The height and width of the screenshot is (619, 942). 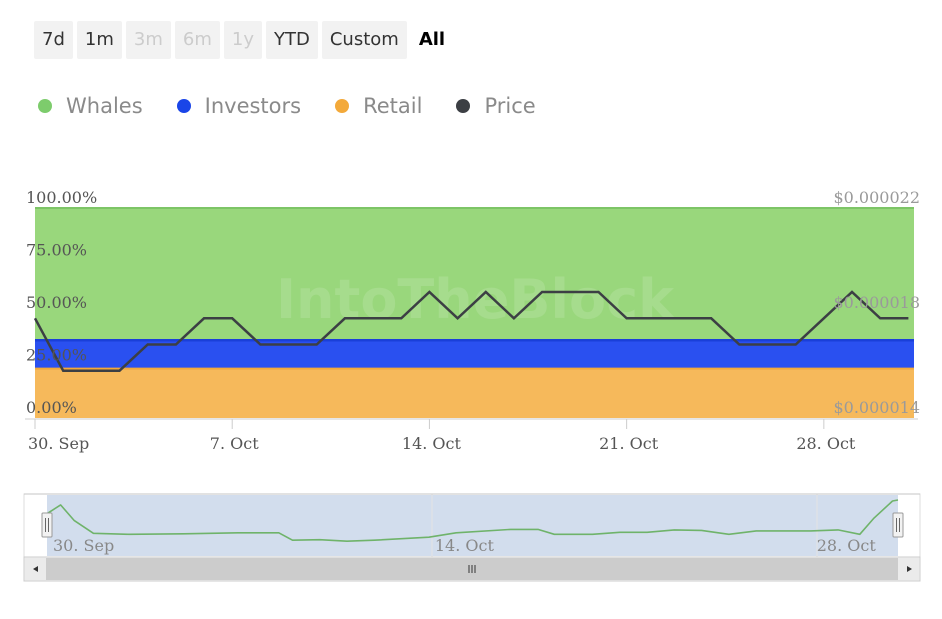 I want to click on watermark-text: IntoTheBlock, so click(x=475, y=299).